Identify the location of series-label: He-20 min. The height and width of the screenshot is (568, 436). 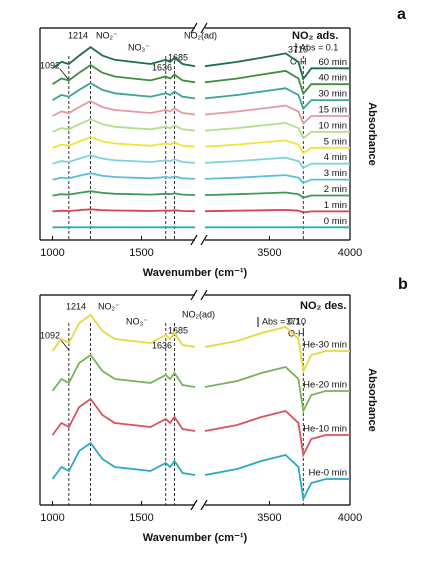
(325, 385).